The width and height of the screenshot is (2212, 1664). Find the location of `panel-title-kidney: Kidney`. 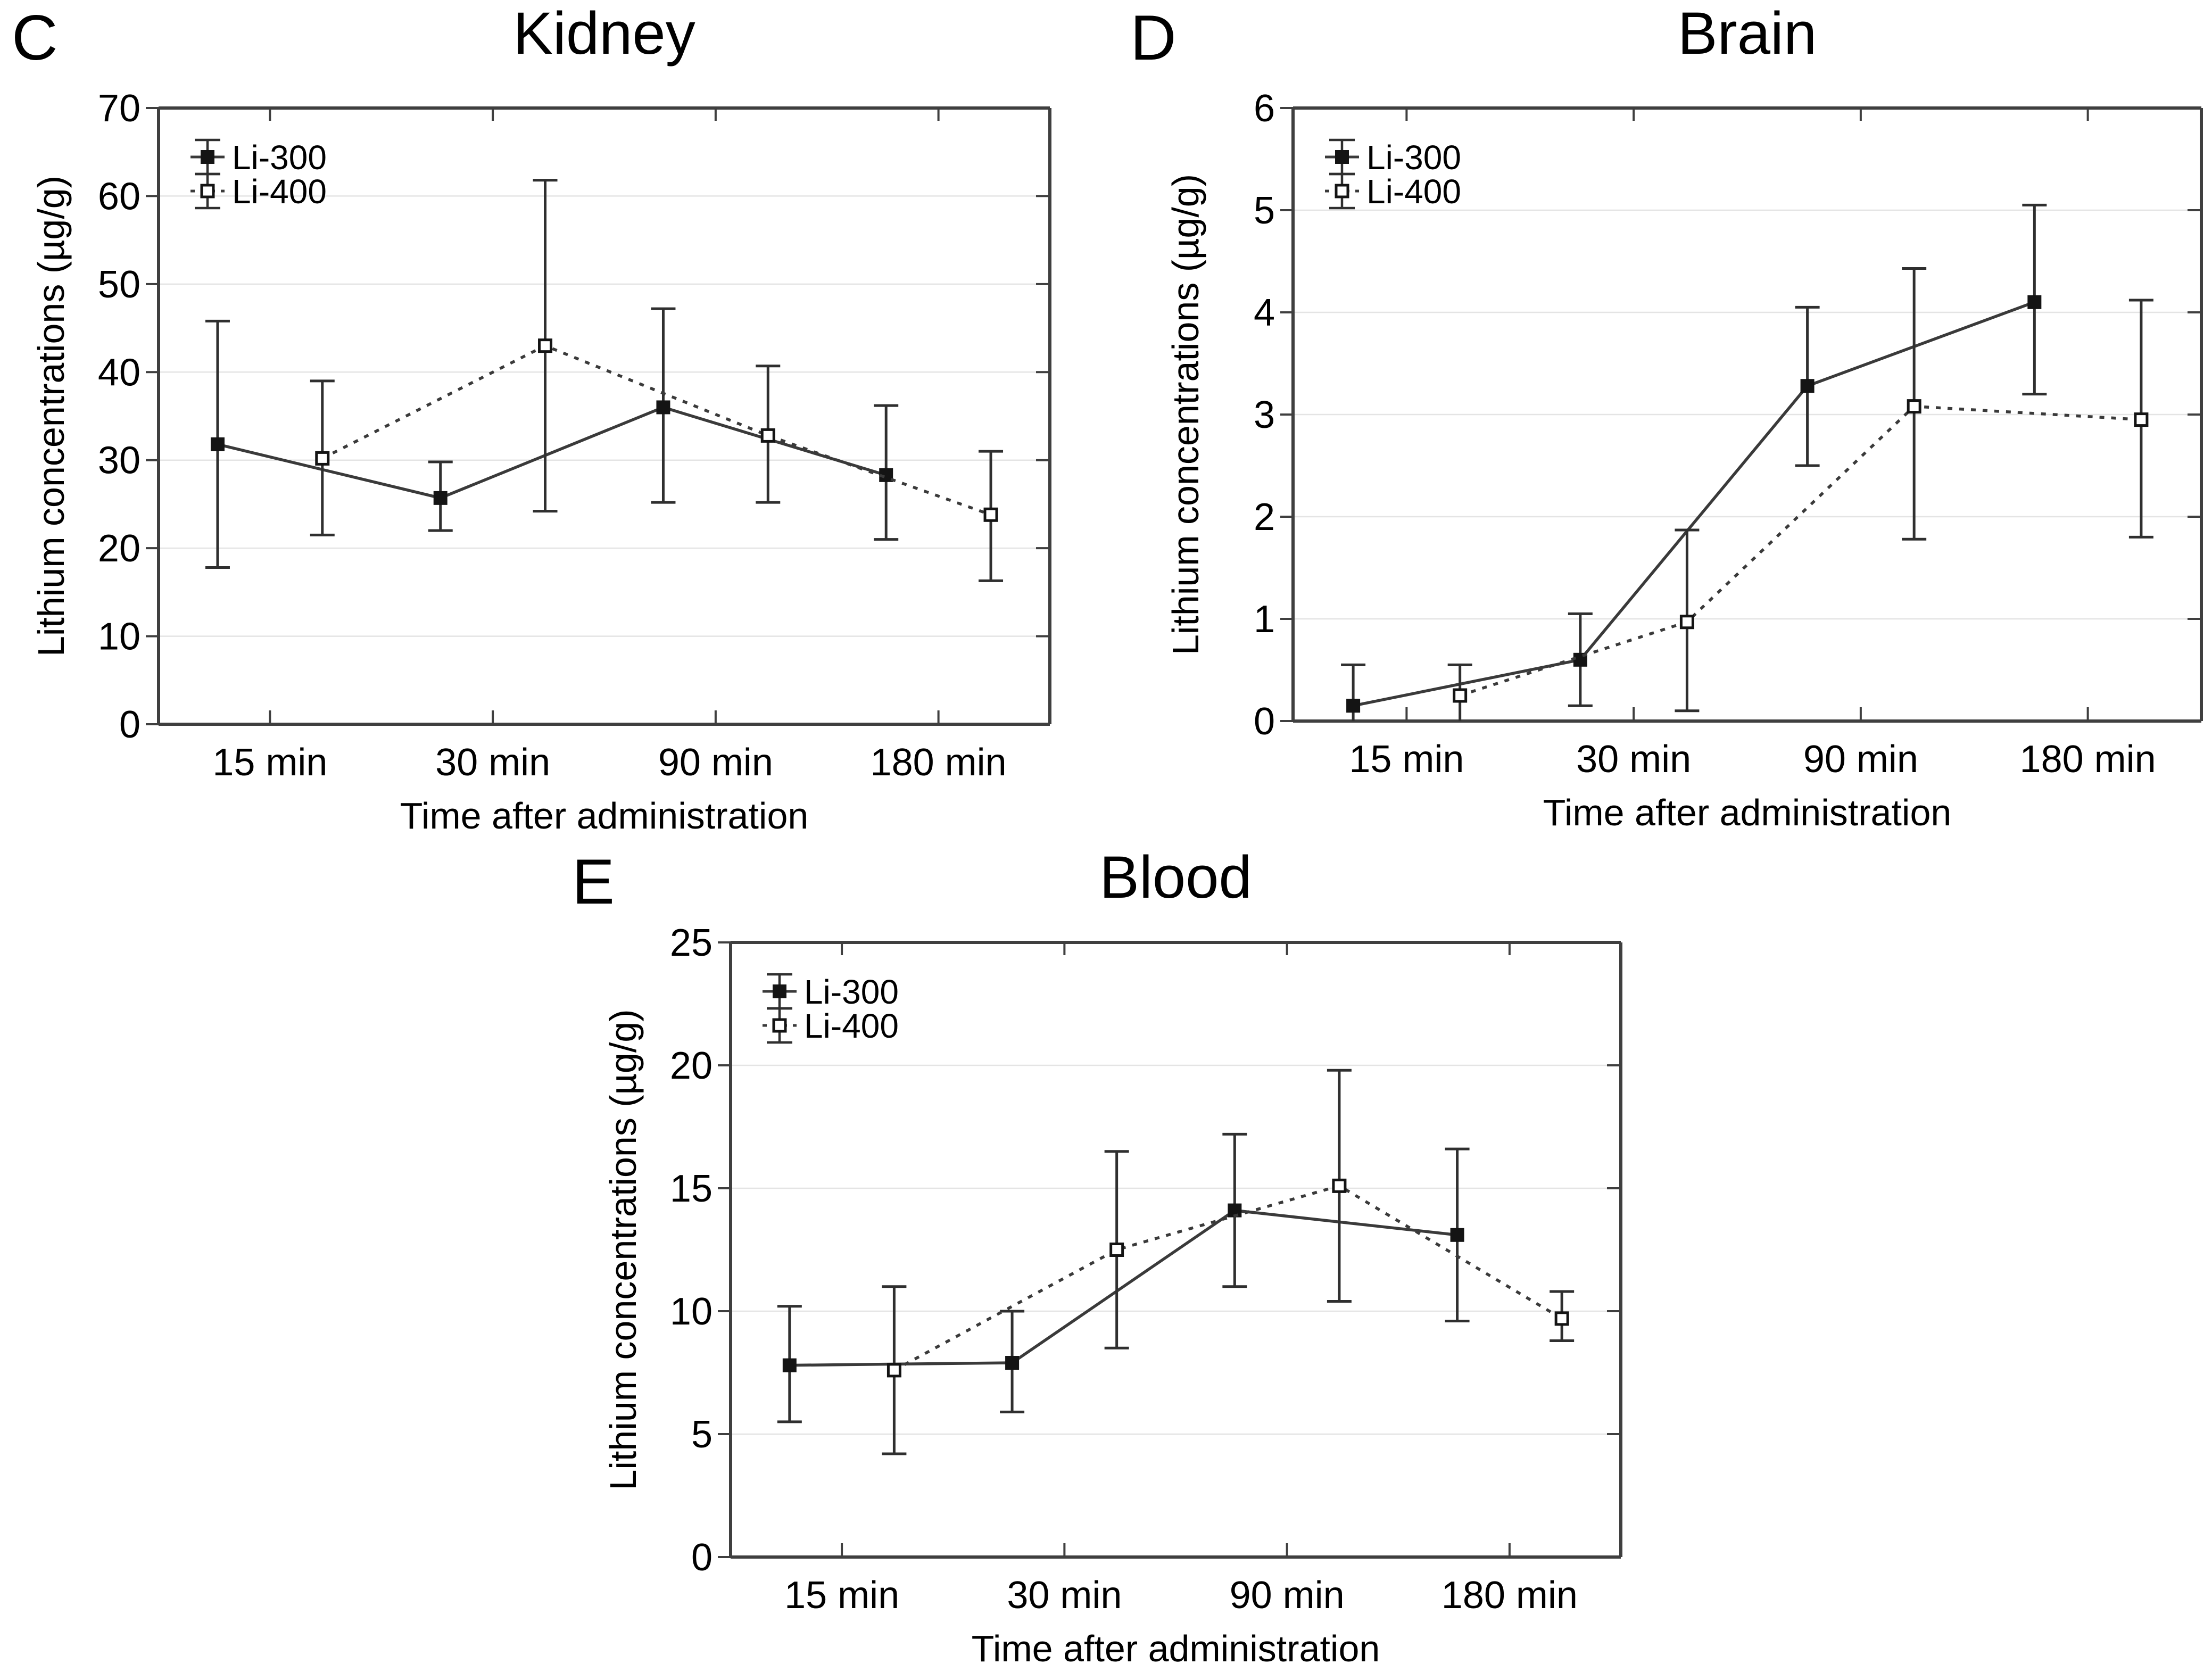

panel-title-kidney: Kidney is located at coordinates (604, 33).